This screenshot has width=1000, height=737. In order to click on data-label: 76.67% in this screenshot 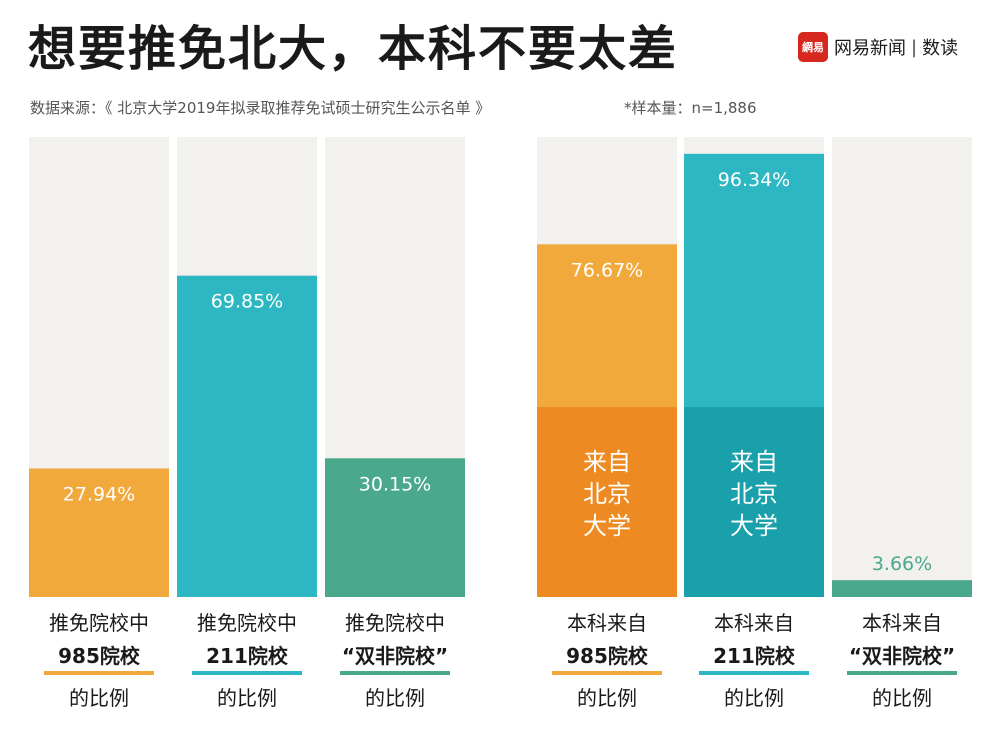, I will do `click(607, 270)`.